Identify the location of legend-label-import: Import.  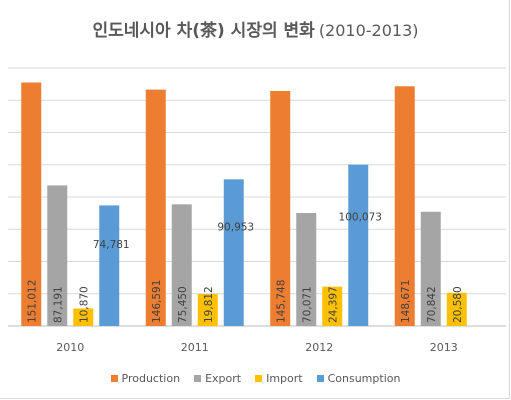
(284, 378).